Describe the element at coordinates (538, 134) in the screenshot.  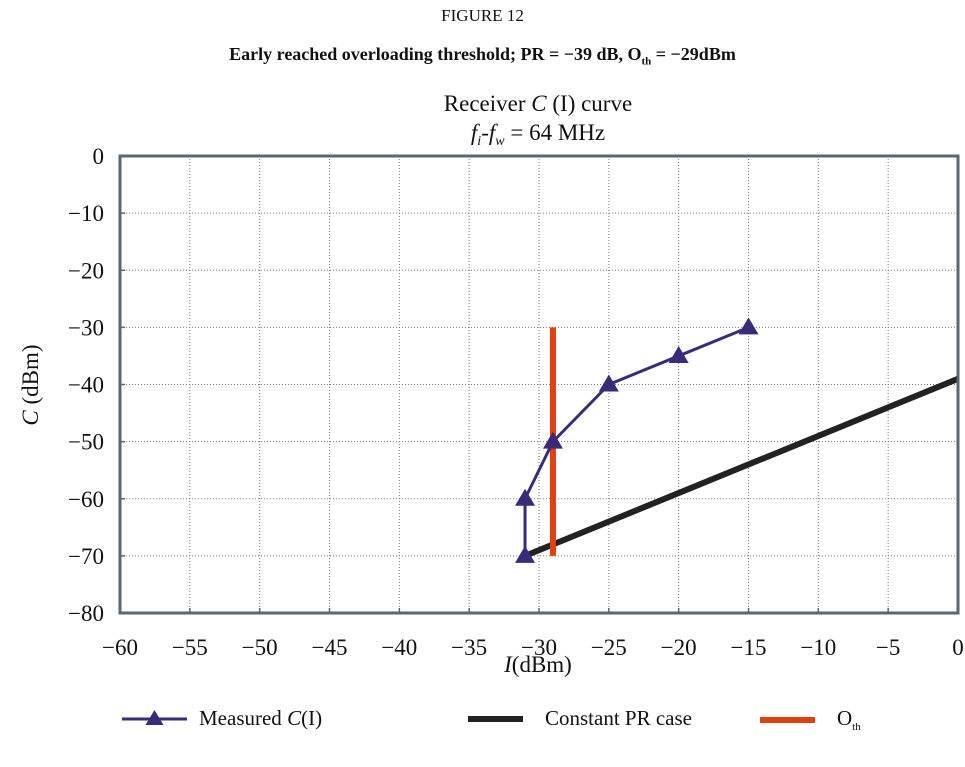
I see `chart-title-line2: fi-fw = 64 MHz` at that location.